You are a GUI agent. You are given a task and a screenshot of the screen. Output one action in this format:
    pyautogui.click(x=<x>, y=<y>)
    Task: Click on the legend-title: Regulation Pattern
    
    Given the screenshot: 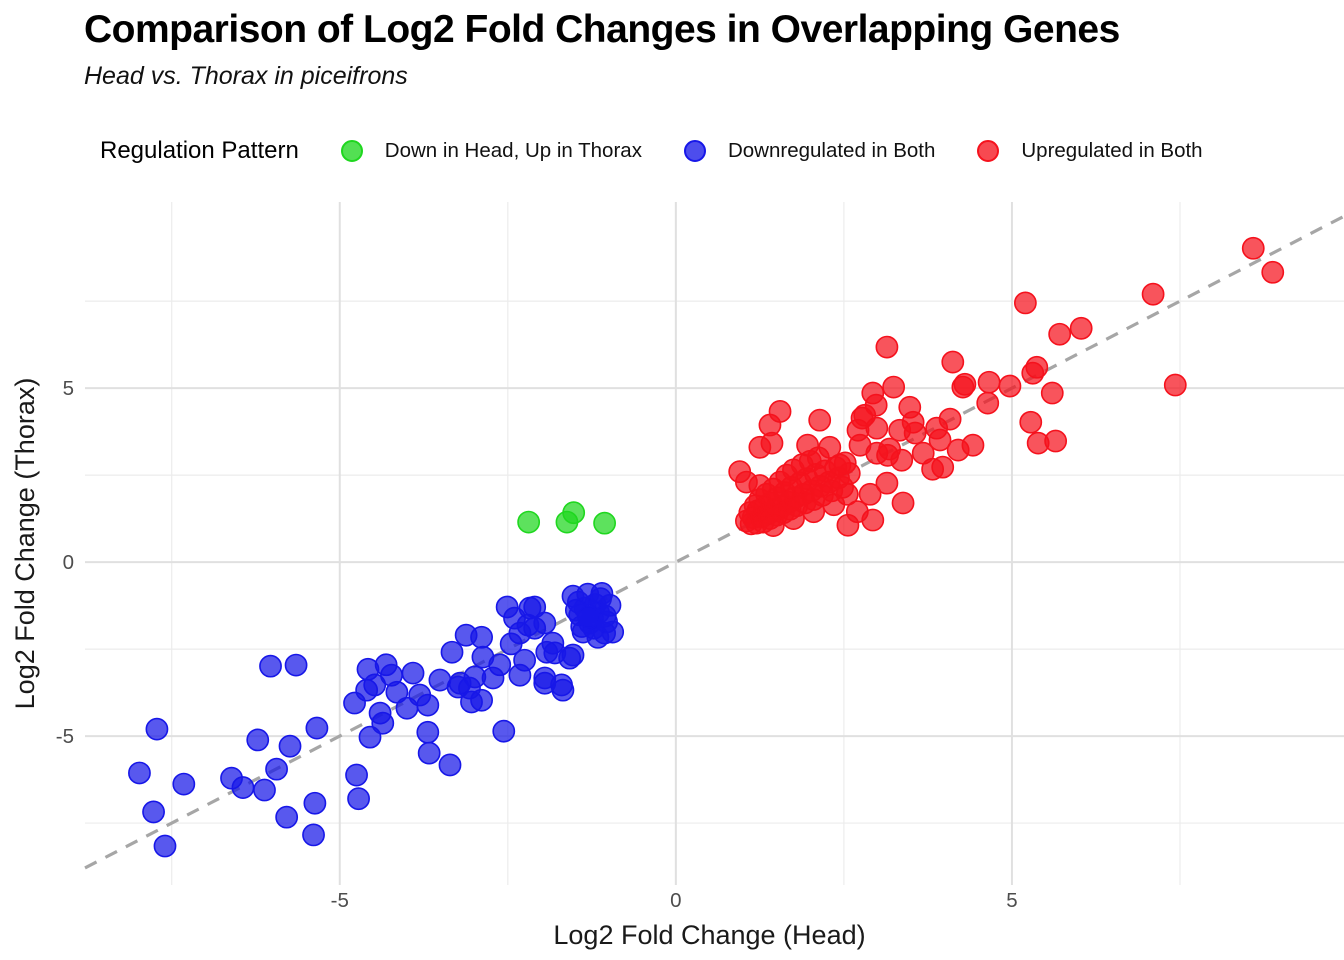 What is the action you would take?
    pyautogui.click(x=199, y=150)
    